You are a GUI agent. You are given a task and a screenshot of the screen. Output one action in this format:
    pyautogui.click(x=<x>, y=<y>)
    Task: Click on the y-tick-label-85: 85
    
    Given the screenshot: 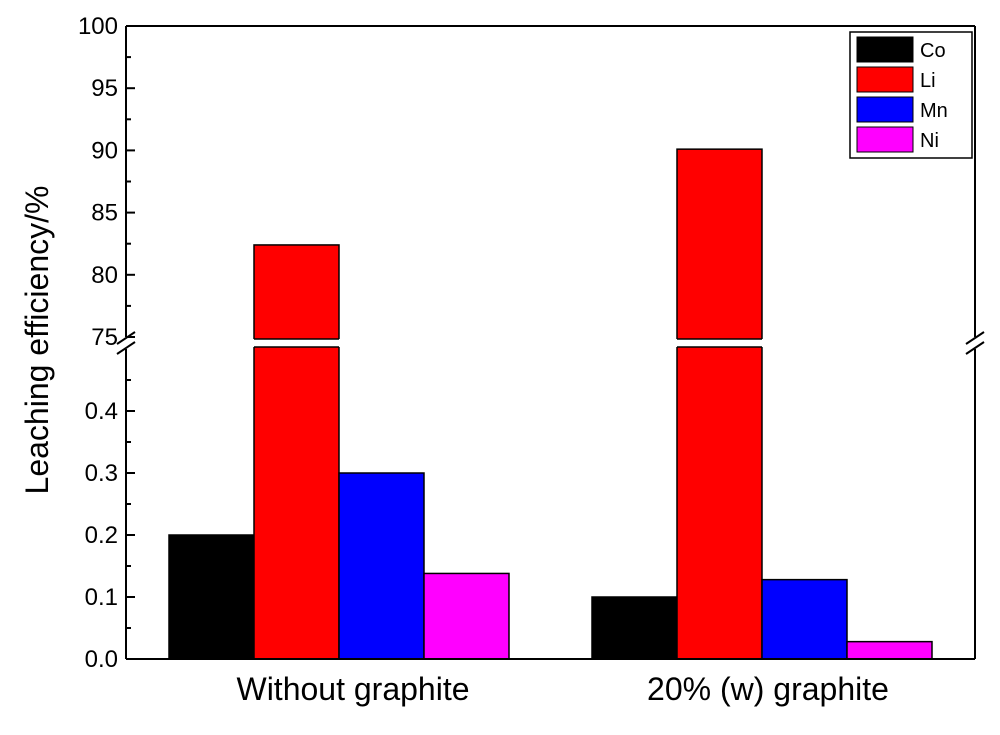 What is the action you would take?
    pyautogui.click(x=104, y=213)
    